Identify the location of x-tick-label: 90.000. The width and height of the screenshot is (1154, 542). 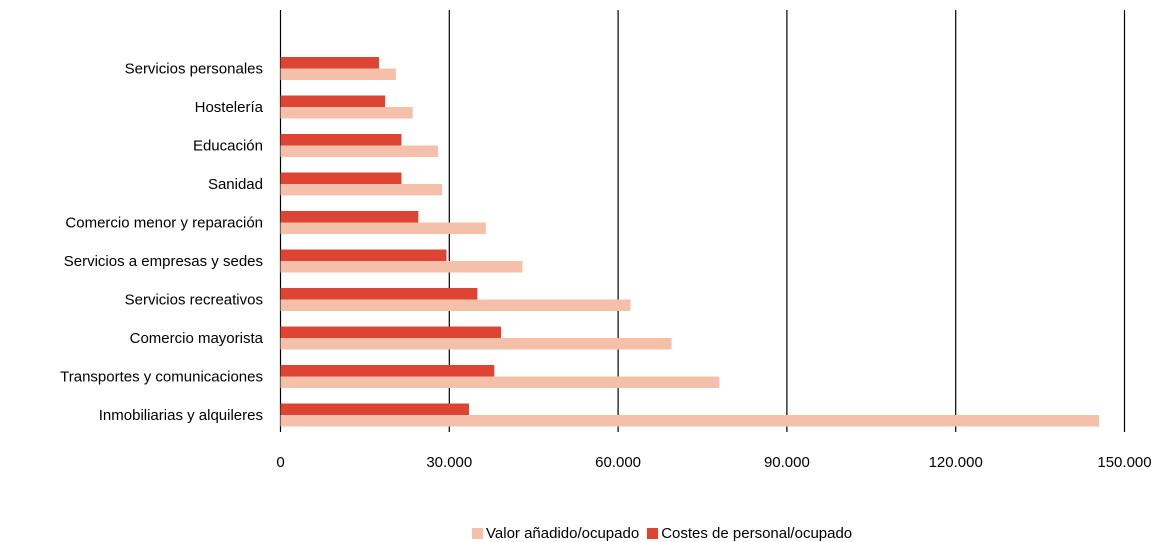
(787, 462).